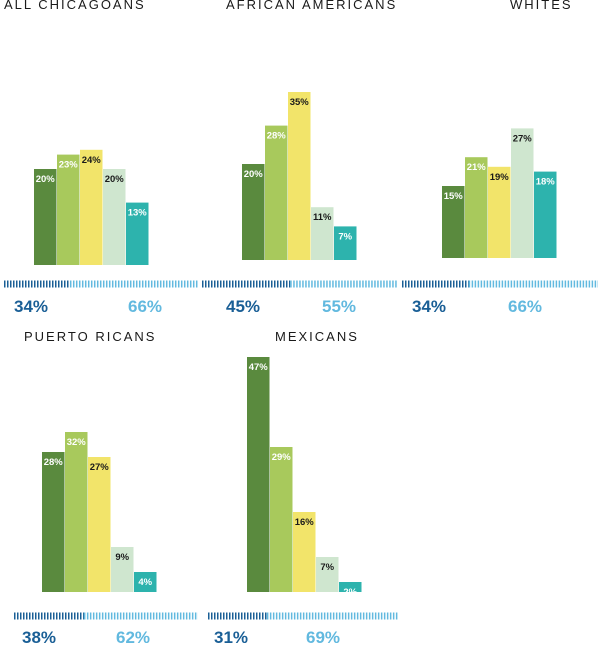 The width and height of the screenshot is (600, 650). I want to click on split-right-pct-all-chicagoans: 66%, so click(145, 306).